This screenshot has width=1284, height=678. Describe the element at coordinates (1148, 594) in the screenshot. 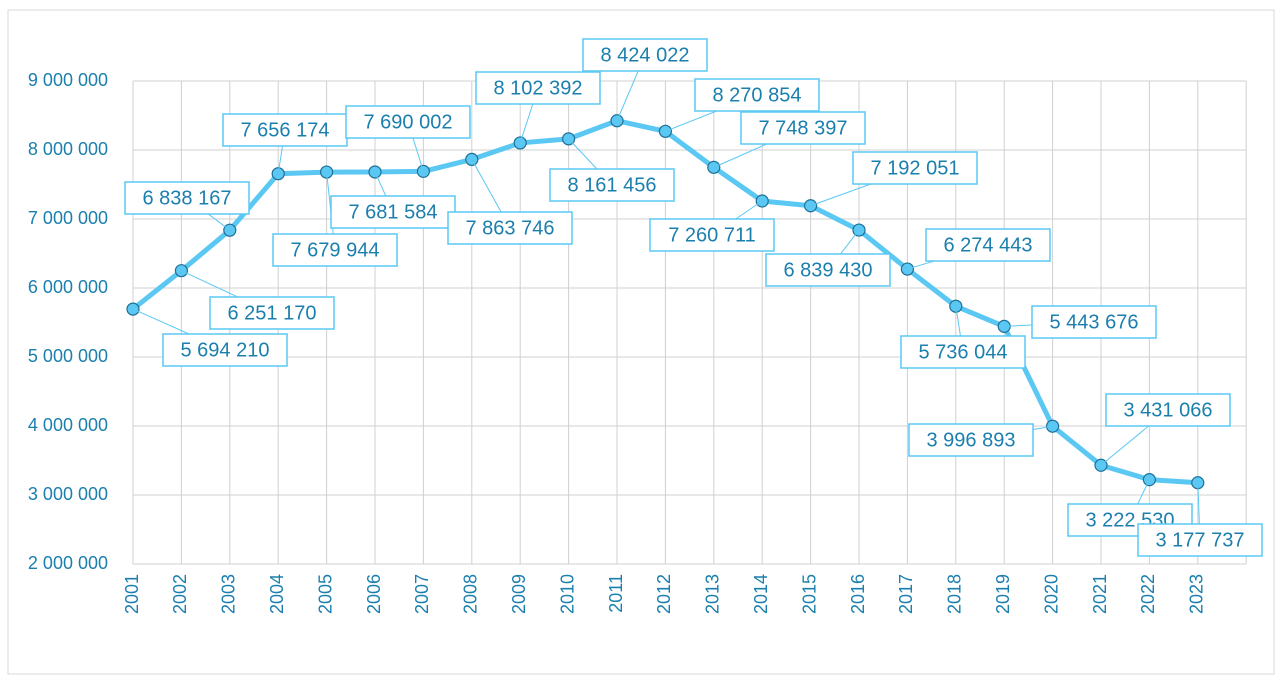

I see `x-tick-label: 2022` at that location.